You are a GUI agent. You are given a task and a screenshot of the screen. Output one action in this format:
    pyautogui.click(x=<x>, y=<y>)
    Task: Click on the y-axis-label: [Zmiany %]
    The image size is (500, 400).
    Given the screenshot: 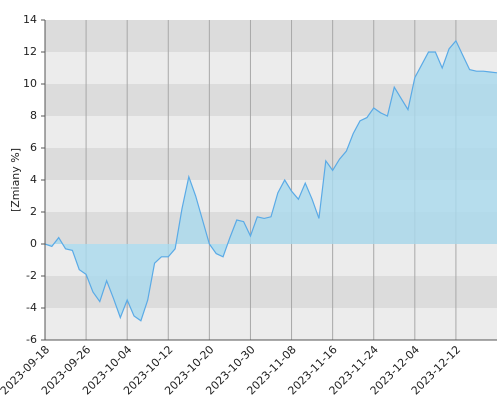 What is the action you would take?
    pyautogui.click(x=15, y=180)
    